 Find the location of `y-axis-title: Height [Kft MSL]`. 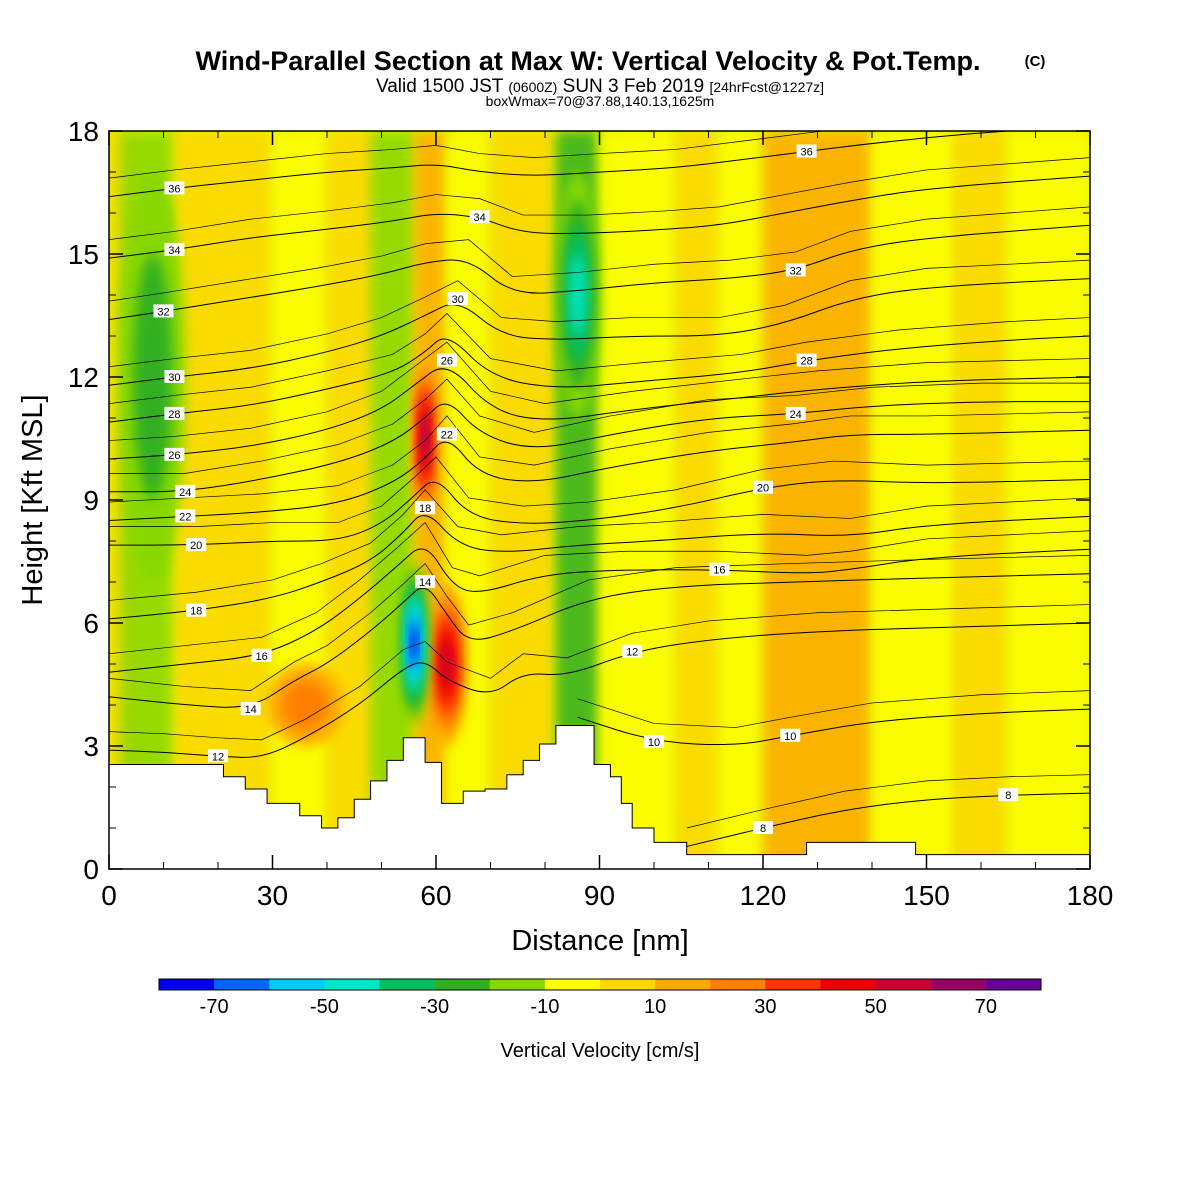

y-axis-title: Height [Kft MSL] is located at coordinates (33, 499).